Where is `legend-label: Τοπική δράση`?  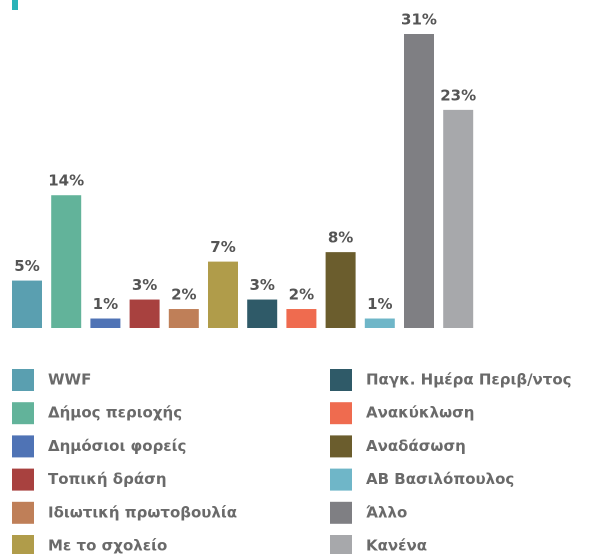 legend-label: Τοπική δράση is located at coordinates (107, 479).